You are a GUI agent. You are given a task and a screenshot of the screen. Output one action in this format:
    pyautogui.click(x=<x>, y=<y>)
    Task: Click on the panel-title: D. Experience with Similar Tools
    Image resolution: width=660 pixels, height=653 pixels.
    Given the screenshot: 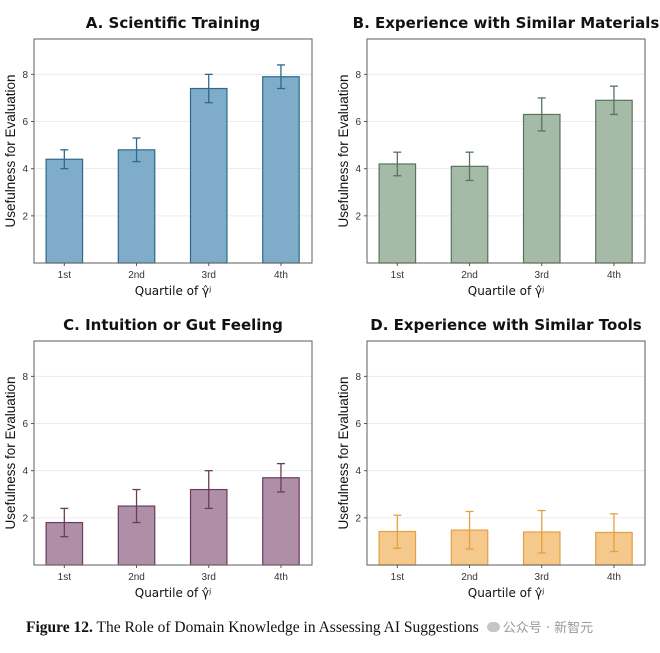 What is the action you would take?
    pyautogui.click(x=506, y=325)
    